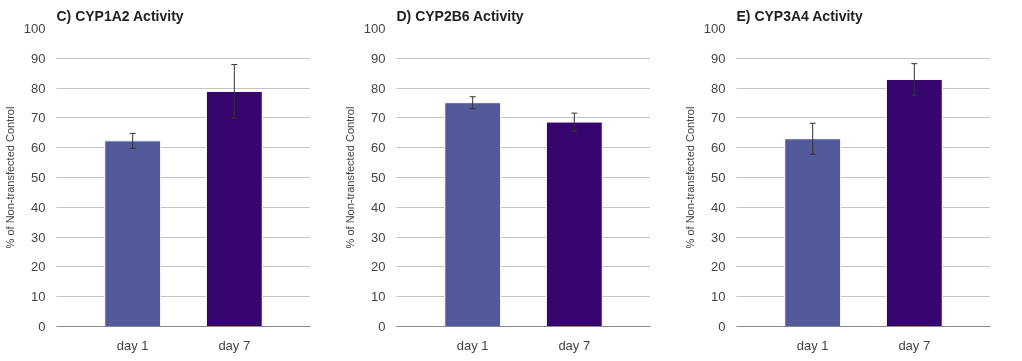  Describe the element at coordinates (120, 15) in the screenshot. I see `chart-title: C) CYP1A2 Activity` at that location.